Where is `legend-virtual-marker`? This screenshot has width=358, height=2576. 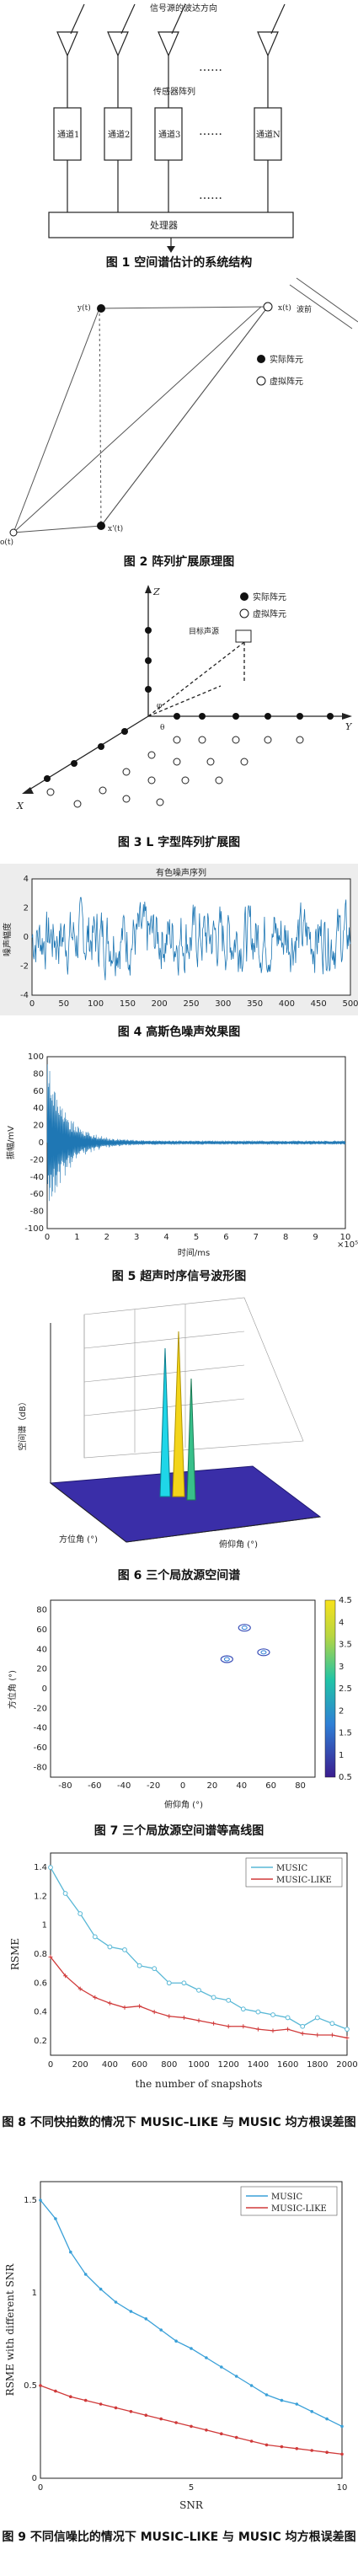
legend-virtual-marker is located at coordinates (244, 613).